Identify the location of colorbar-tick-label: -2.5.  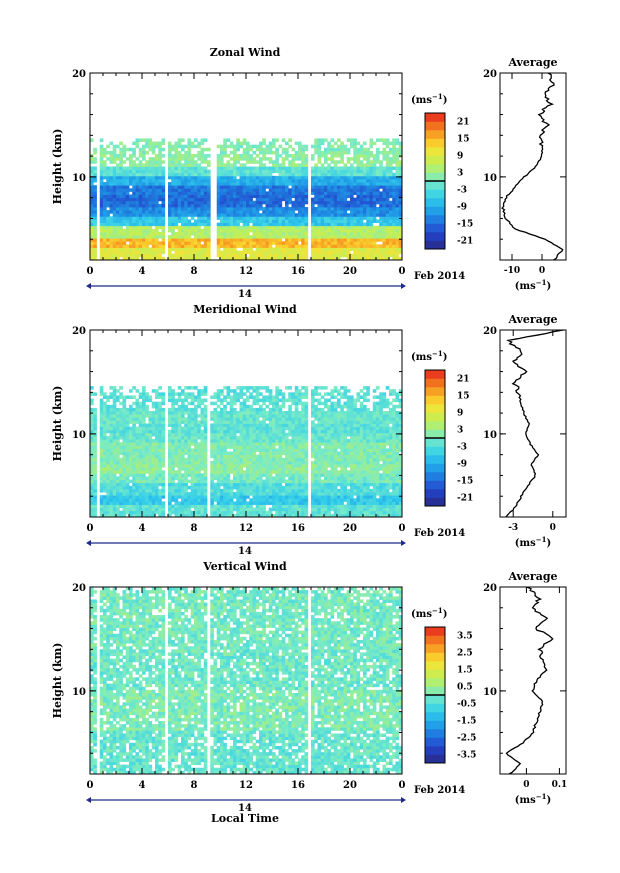
(466, 739).